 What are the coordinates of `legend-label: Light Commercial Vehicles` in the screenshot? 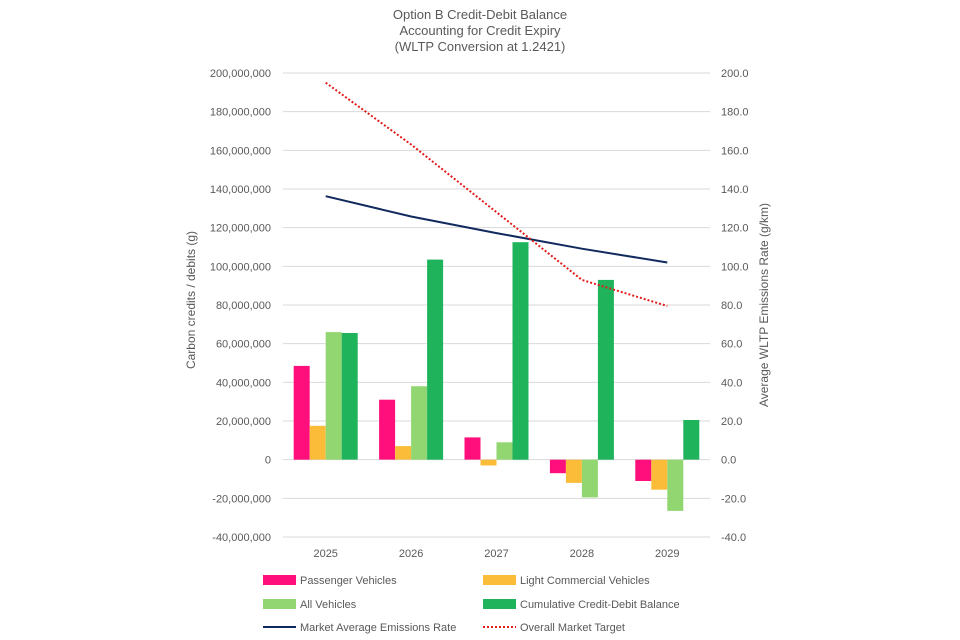 It's located at (585, 581).